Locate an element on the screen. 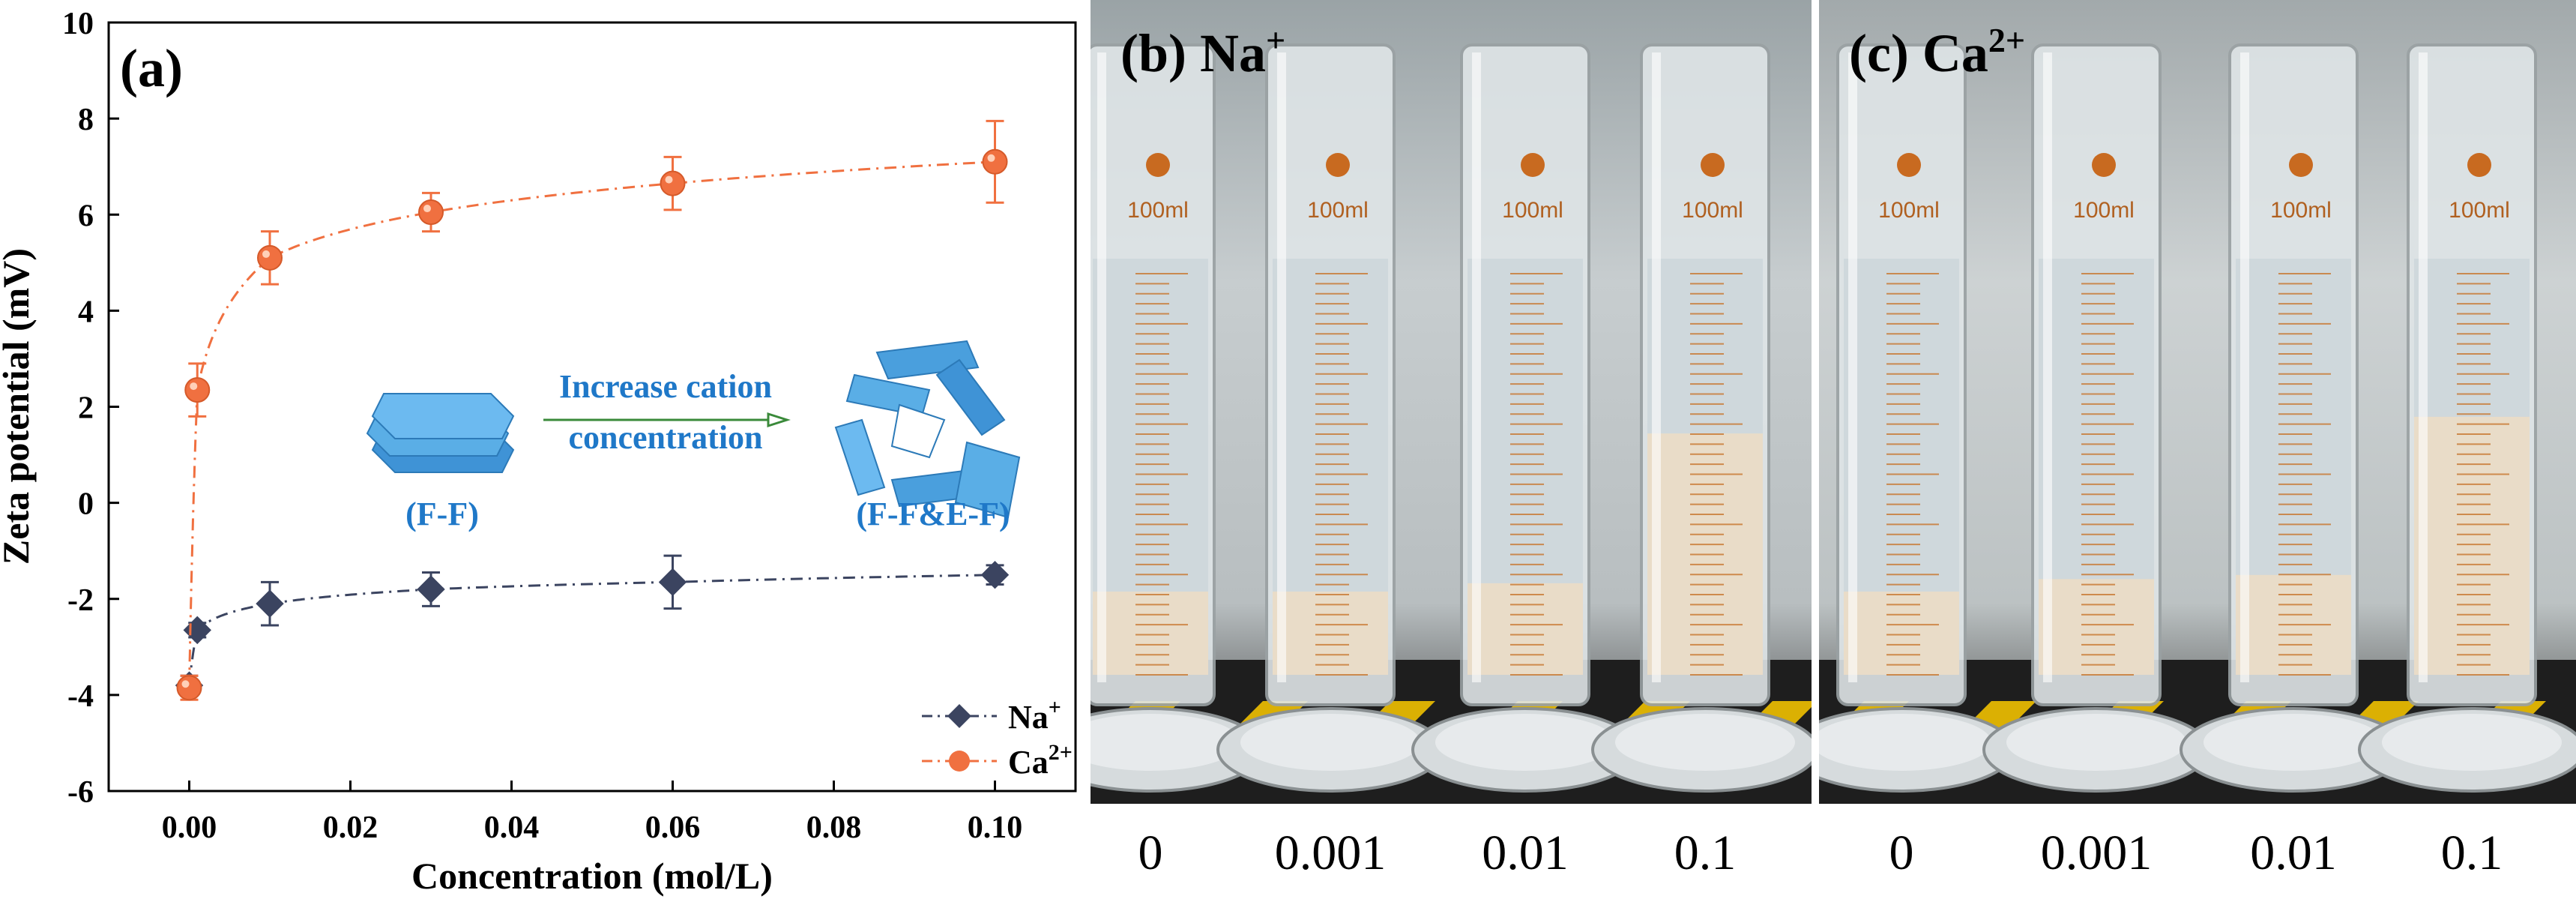 The width and height of the screenshot is (2576, 908). y-tick-label: 6 is located at coordinates (86, 216).